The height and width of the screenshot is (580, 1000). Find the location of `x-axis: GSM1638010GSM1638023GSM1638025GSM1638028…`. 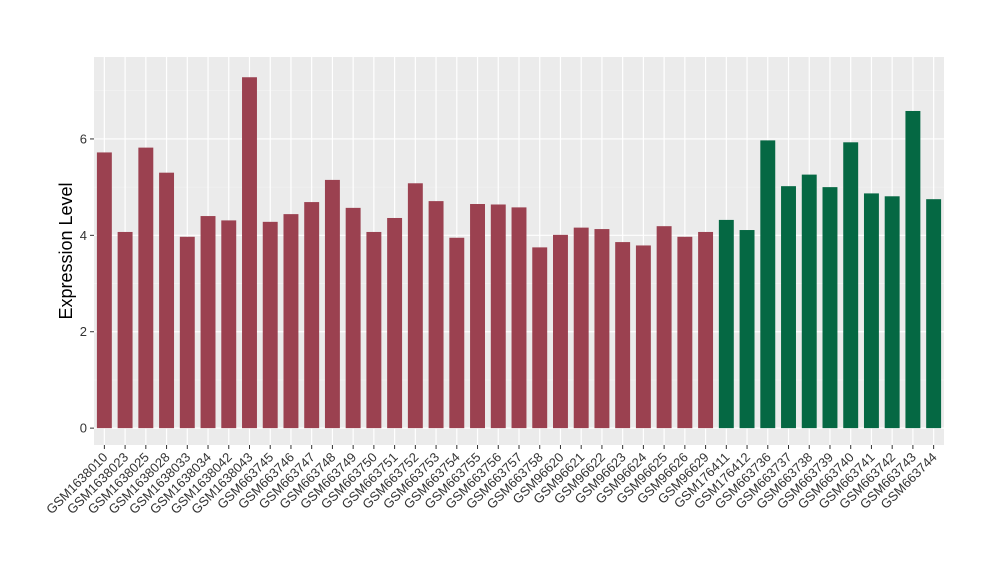

x-axis: GSM1638010GSM1638023GSM1638025GSM1638028… is located at coordinates (491, 481).